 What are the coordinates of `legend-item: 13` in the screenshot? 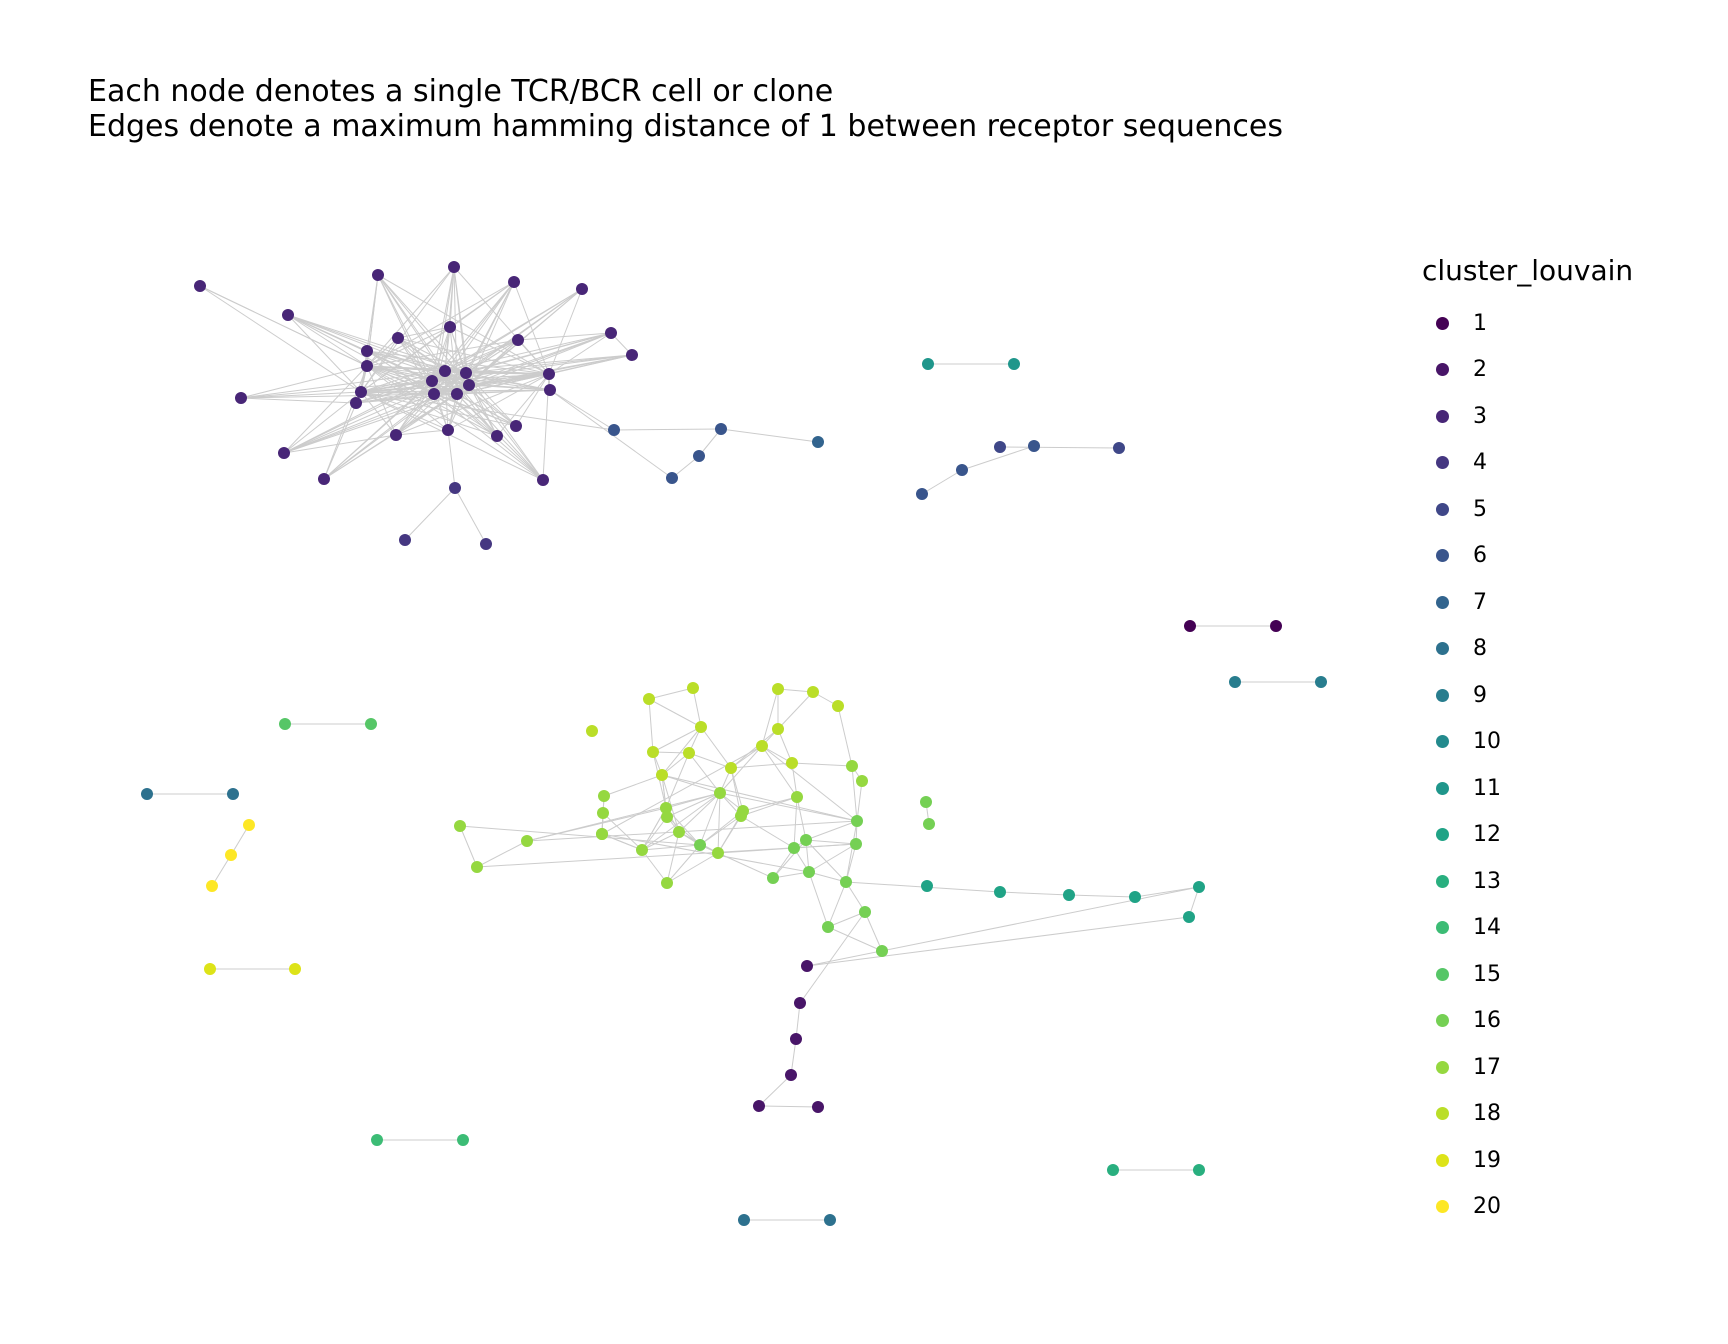 It's located at (1527, 881).